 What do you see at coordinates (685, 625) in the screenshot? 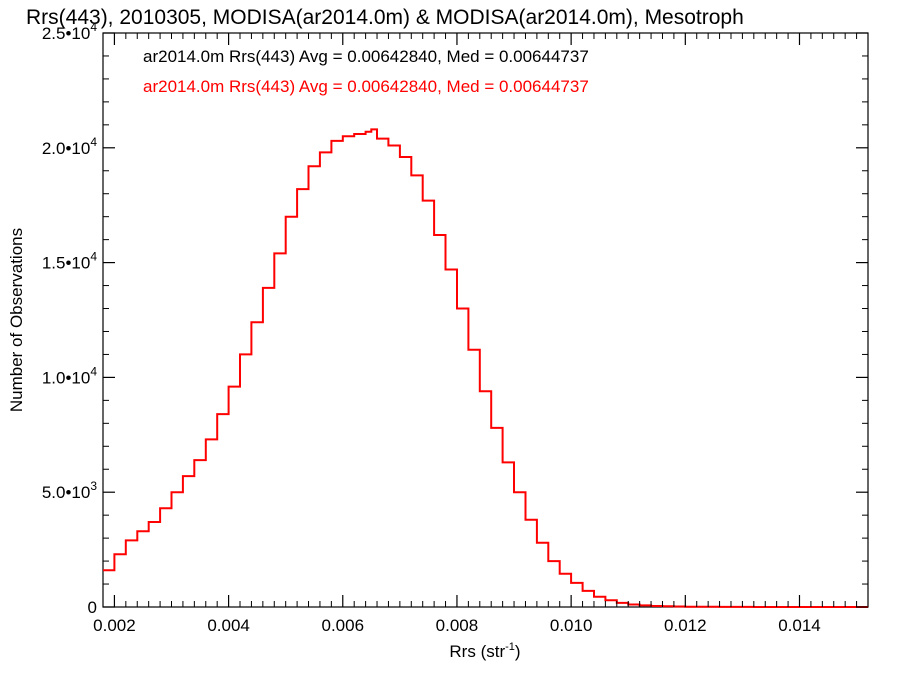
I see `x-tick-label: 0.012` at bounding box center [685, 625].